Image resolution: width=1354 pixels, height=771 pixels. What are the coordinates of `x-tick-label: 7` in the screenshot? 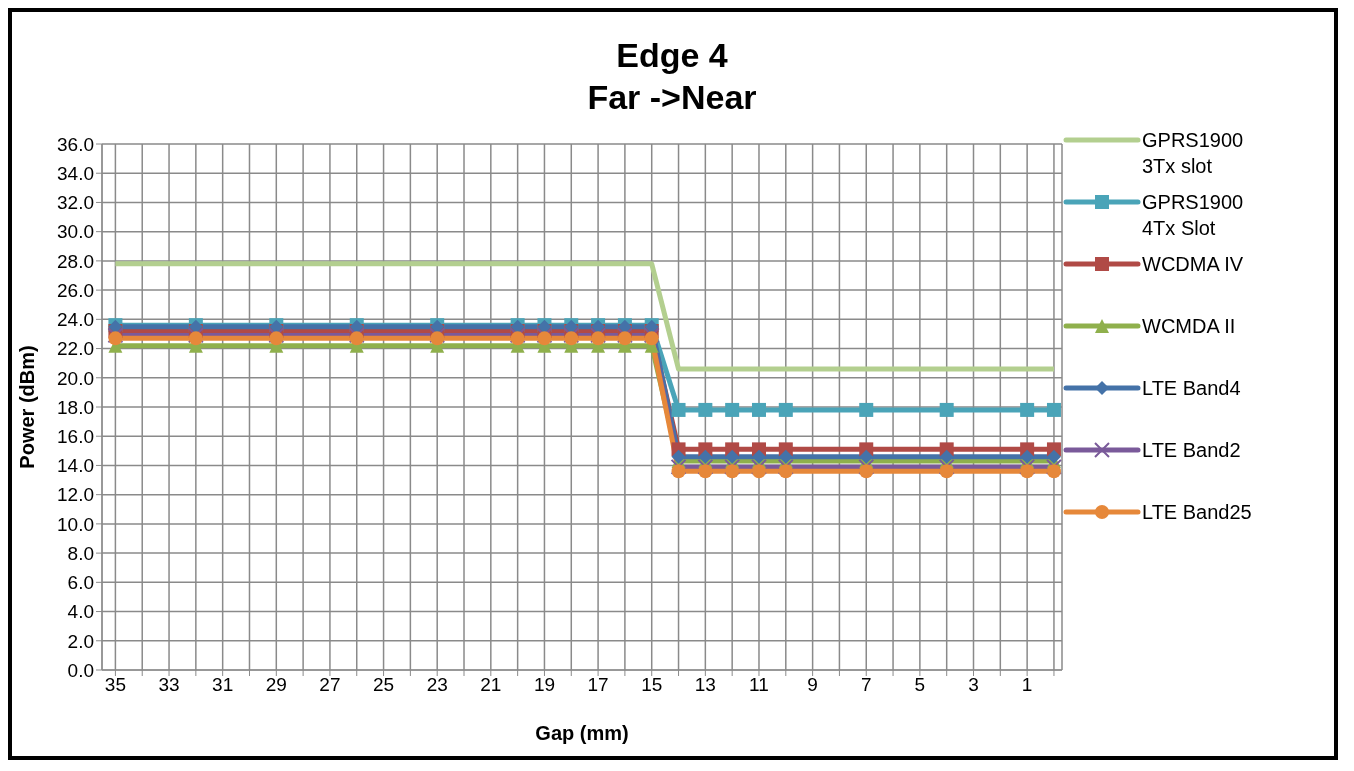 It's located at (866, 685).